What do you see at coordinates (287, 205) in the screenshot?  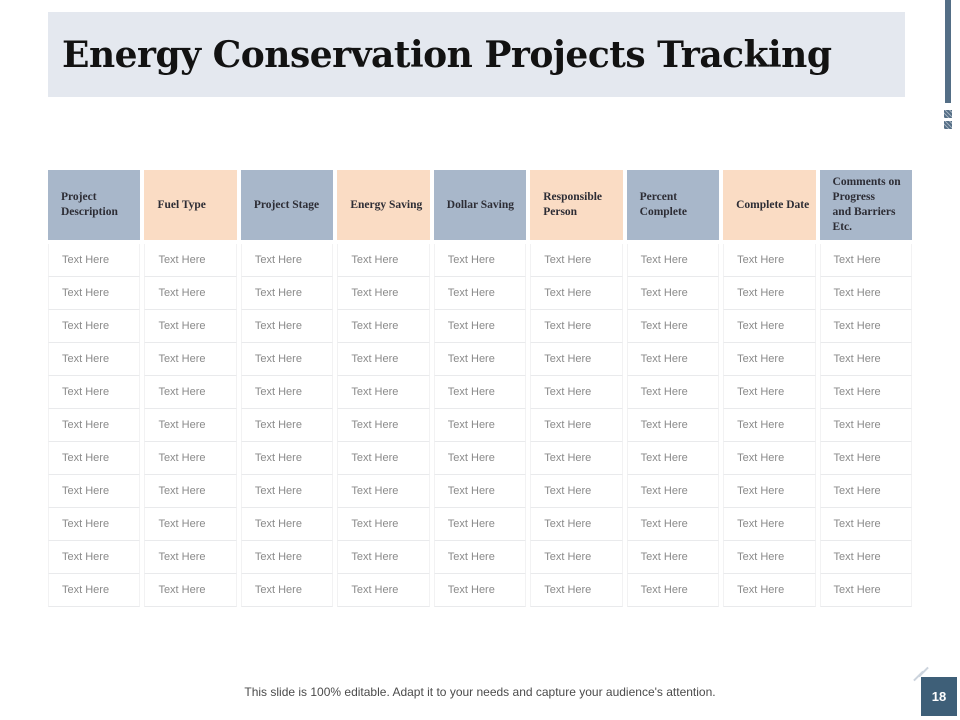 I see `column-header-project-stage: Project Stage` at bounding box center [287, 205].